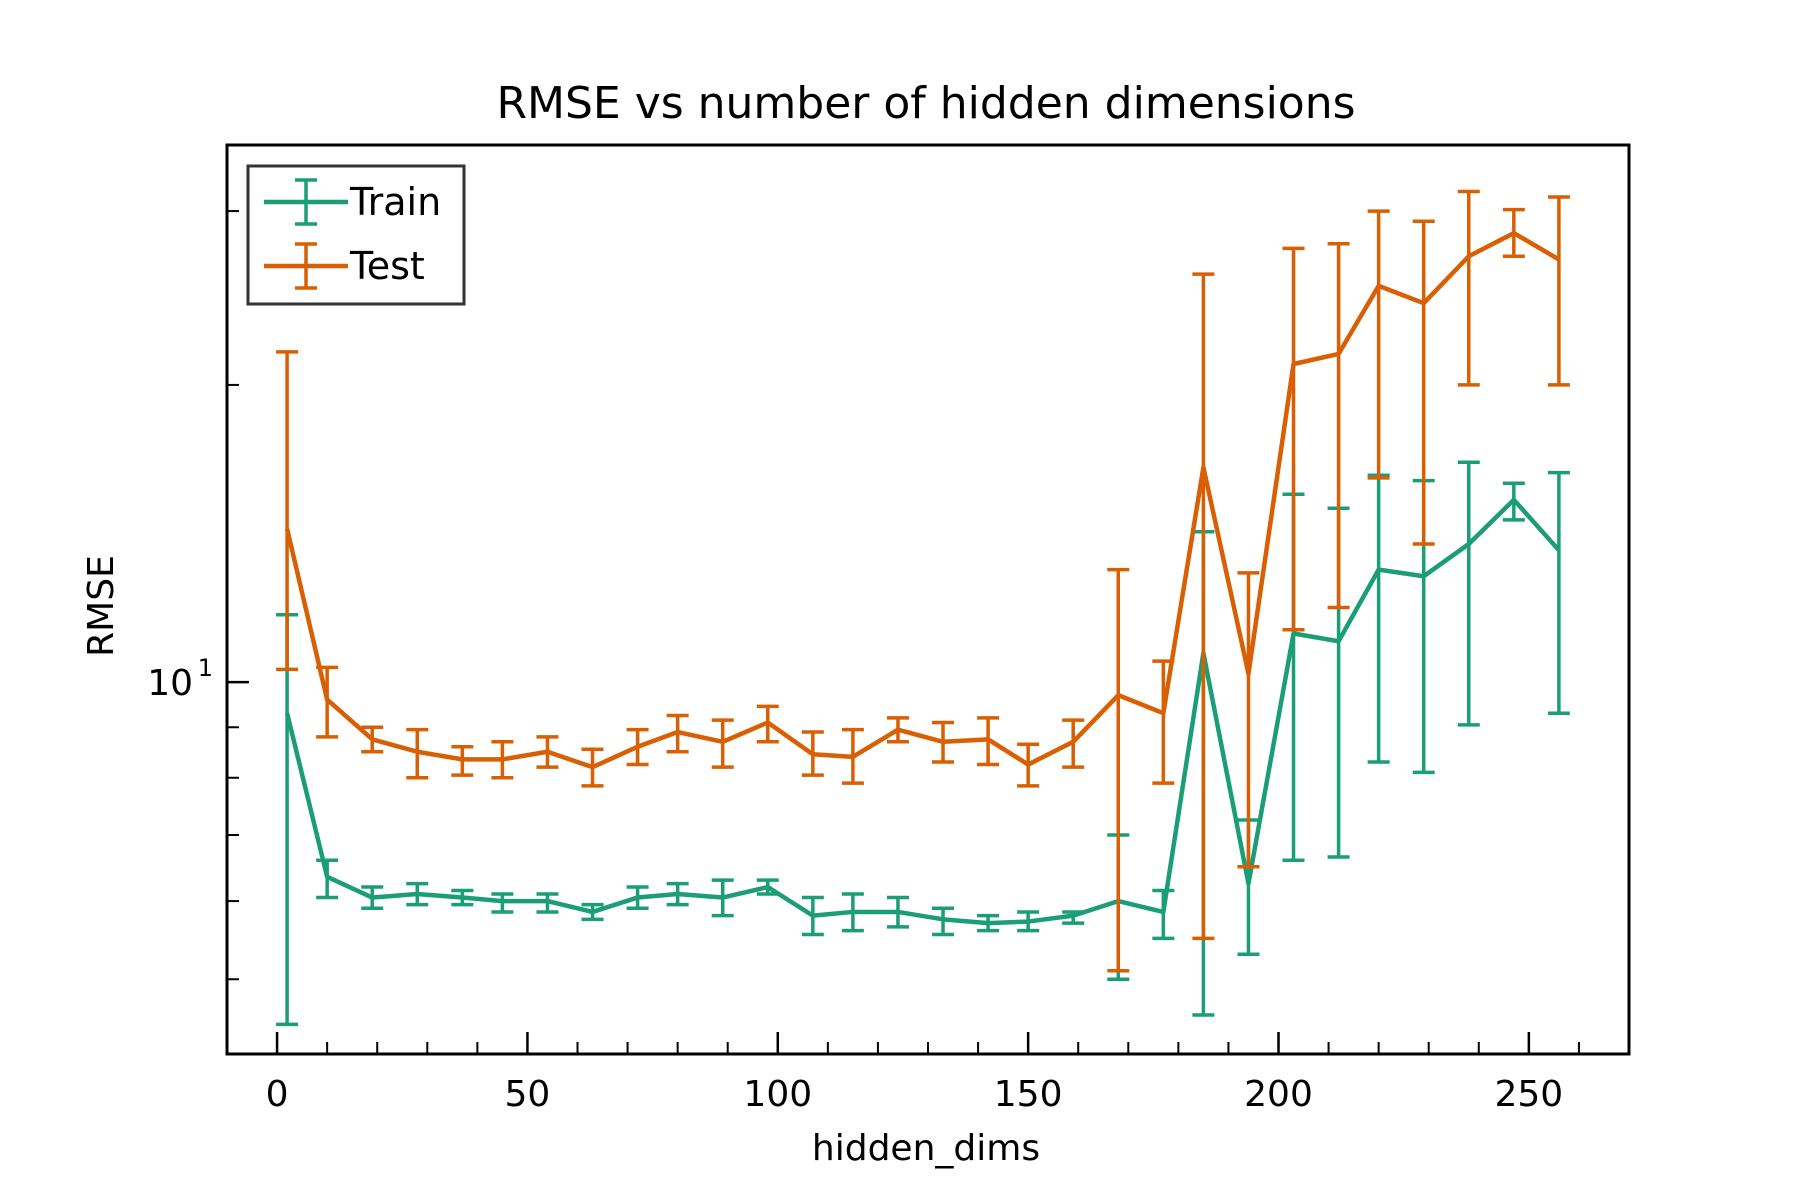  What do you see at coordinates (277, 1094) in the screenshot?
I see `x-tick-label-0: 0` at bounding box center [277, 1094].